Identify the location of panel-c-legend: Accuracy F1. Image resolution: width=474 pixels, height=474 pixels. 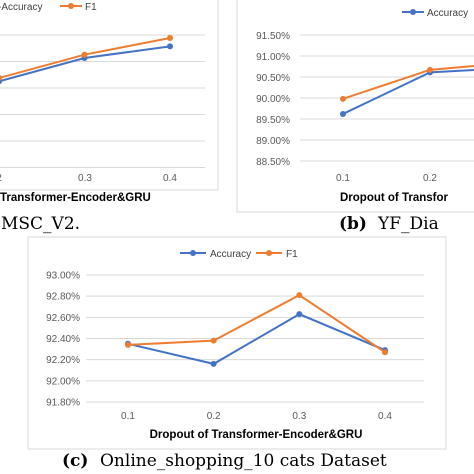
(239, 254).